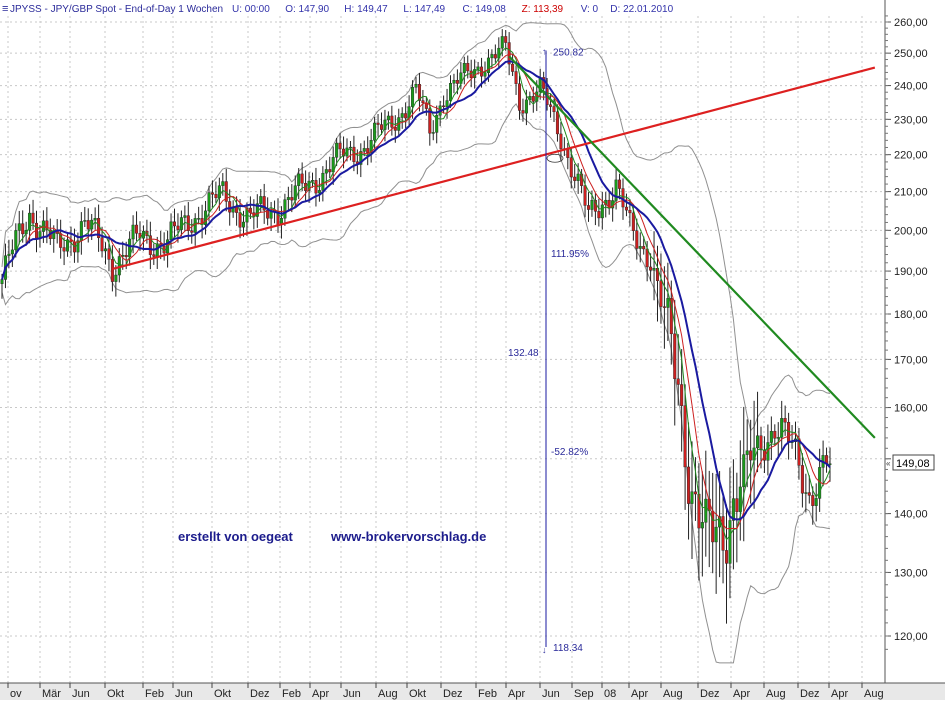 The height and width of the screenshot is (705, 945). What do you see at coordinates (307, 9) in the screenshot?
I see `header-field-o: O: 147,90` at bounding box center [307, 9].